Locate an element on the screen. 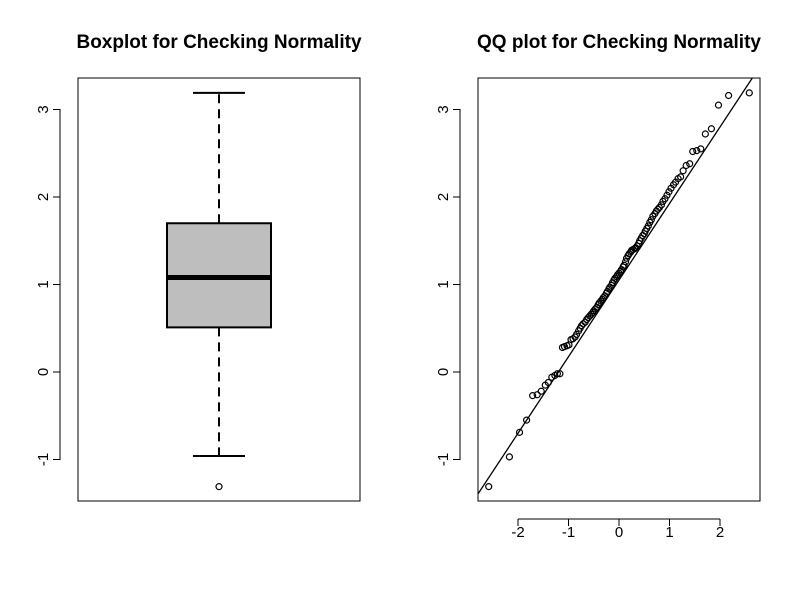  boxplot-y-tick-label: 2 is located at coordinates (43, 197).